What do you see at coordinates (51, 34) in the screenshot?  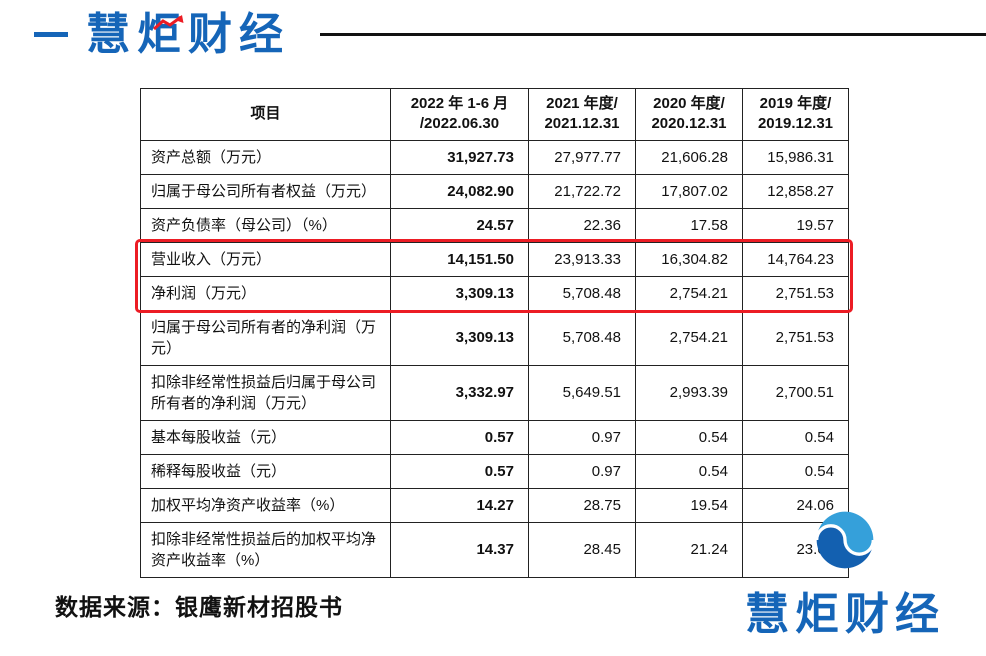 I see `brand-dash` at bounding box center [51, 34].